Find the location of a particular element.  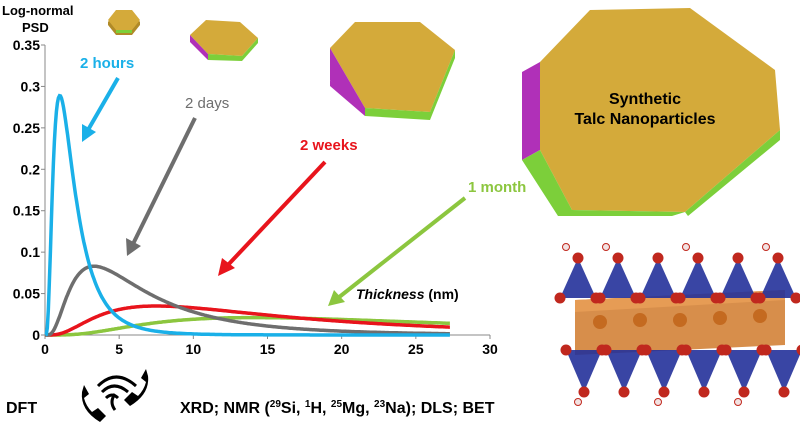

si-text: Si, is located at coordinates (292, 408).